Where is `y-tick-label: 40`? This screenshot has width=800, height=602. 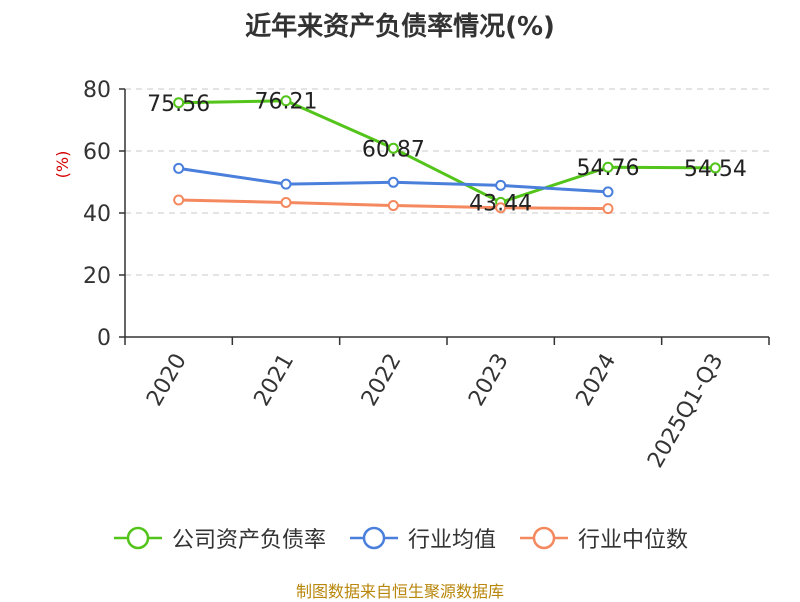
y-tick-label: 40 is located at coordinates (97, 214).